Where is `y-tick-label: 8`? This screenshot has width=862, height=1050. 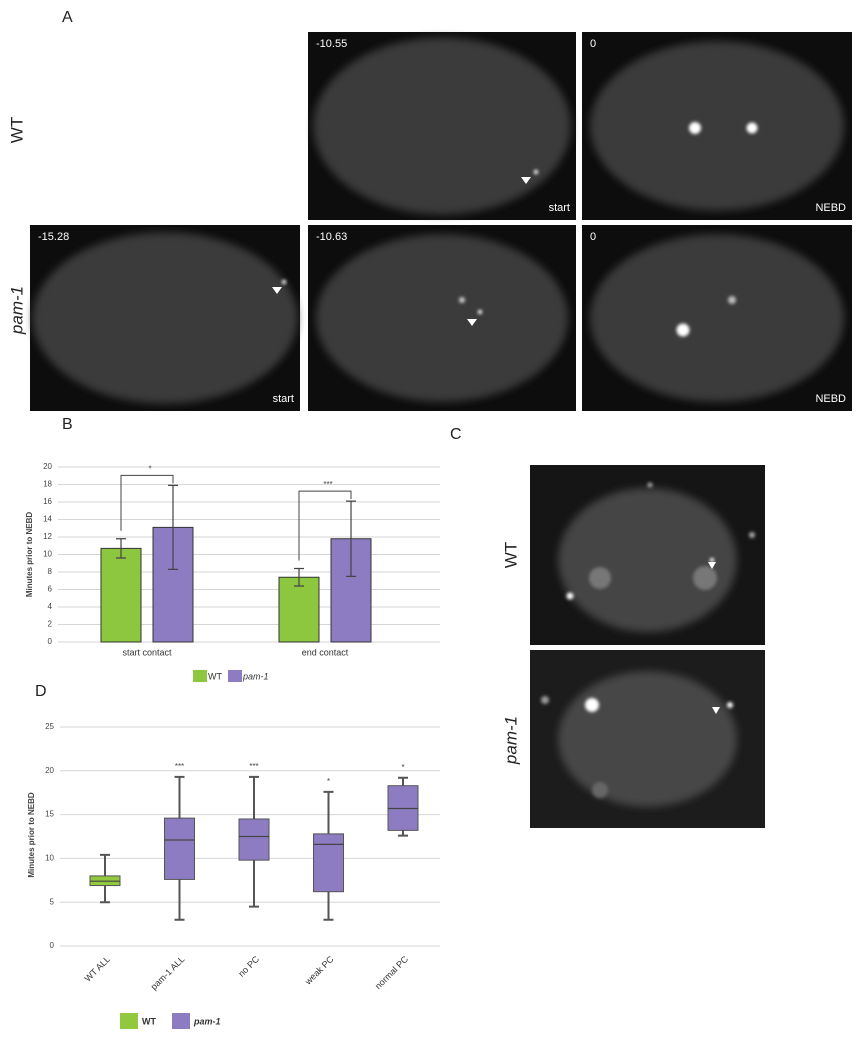
y-tick-label: 8 is located at coordinates (50, 571).